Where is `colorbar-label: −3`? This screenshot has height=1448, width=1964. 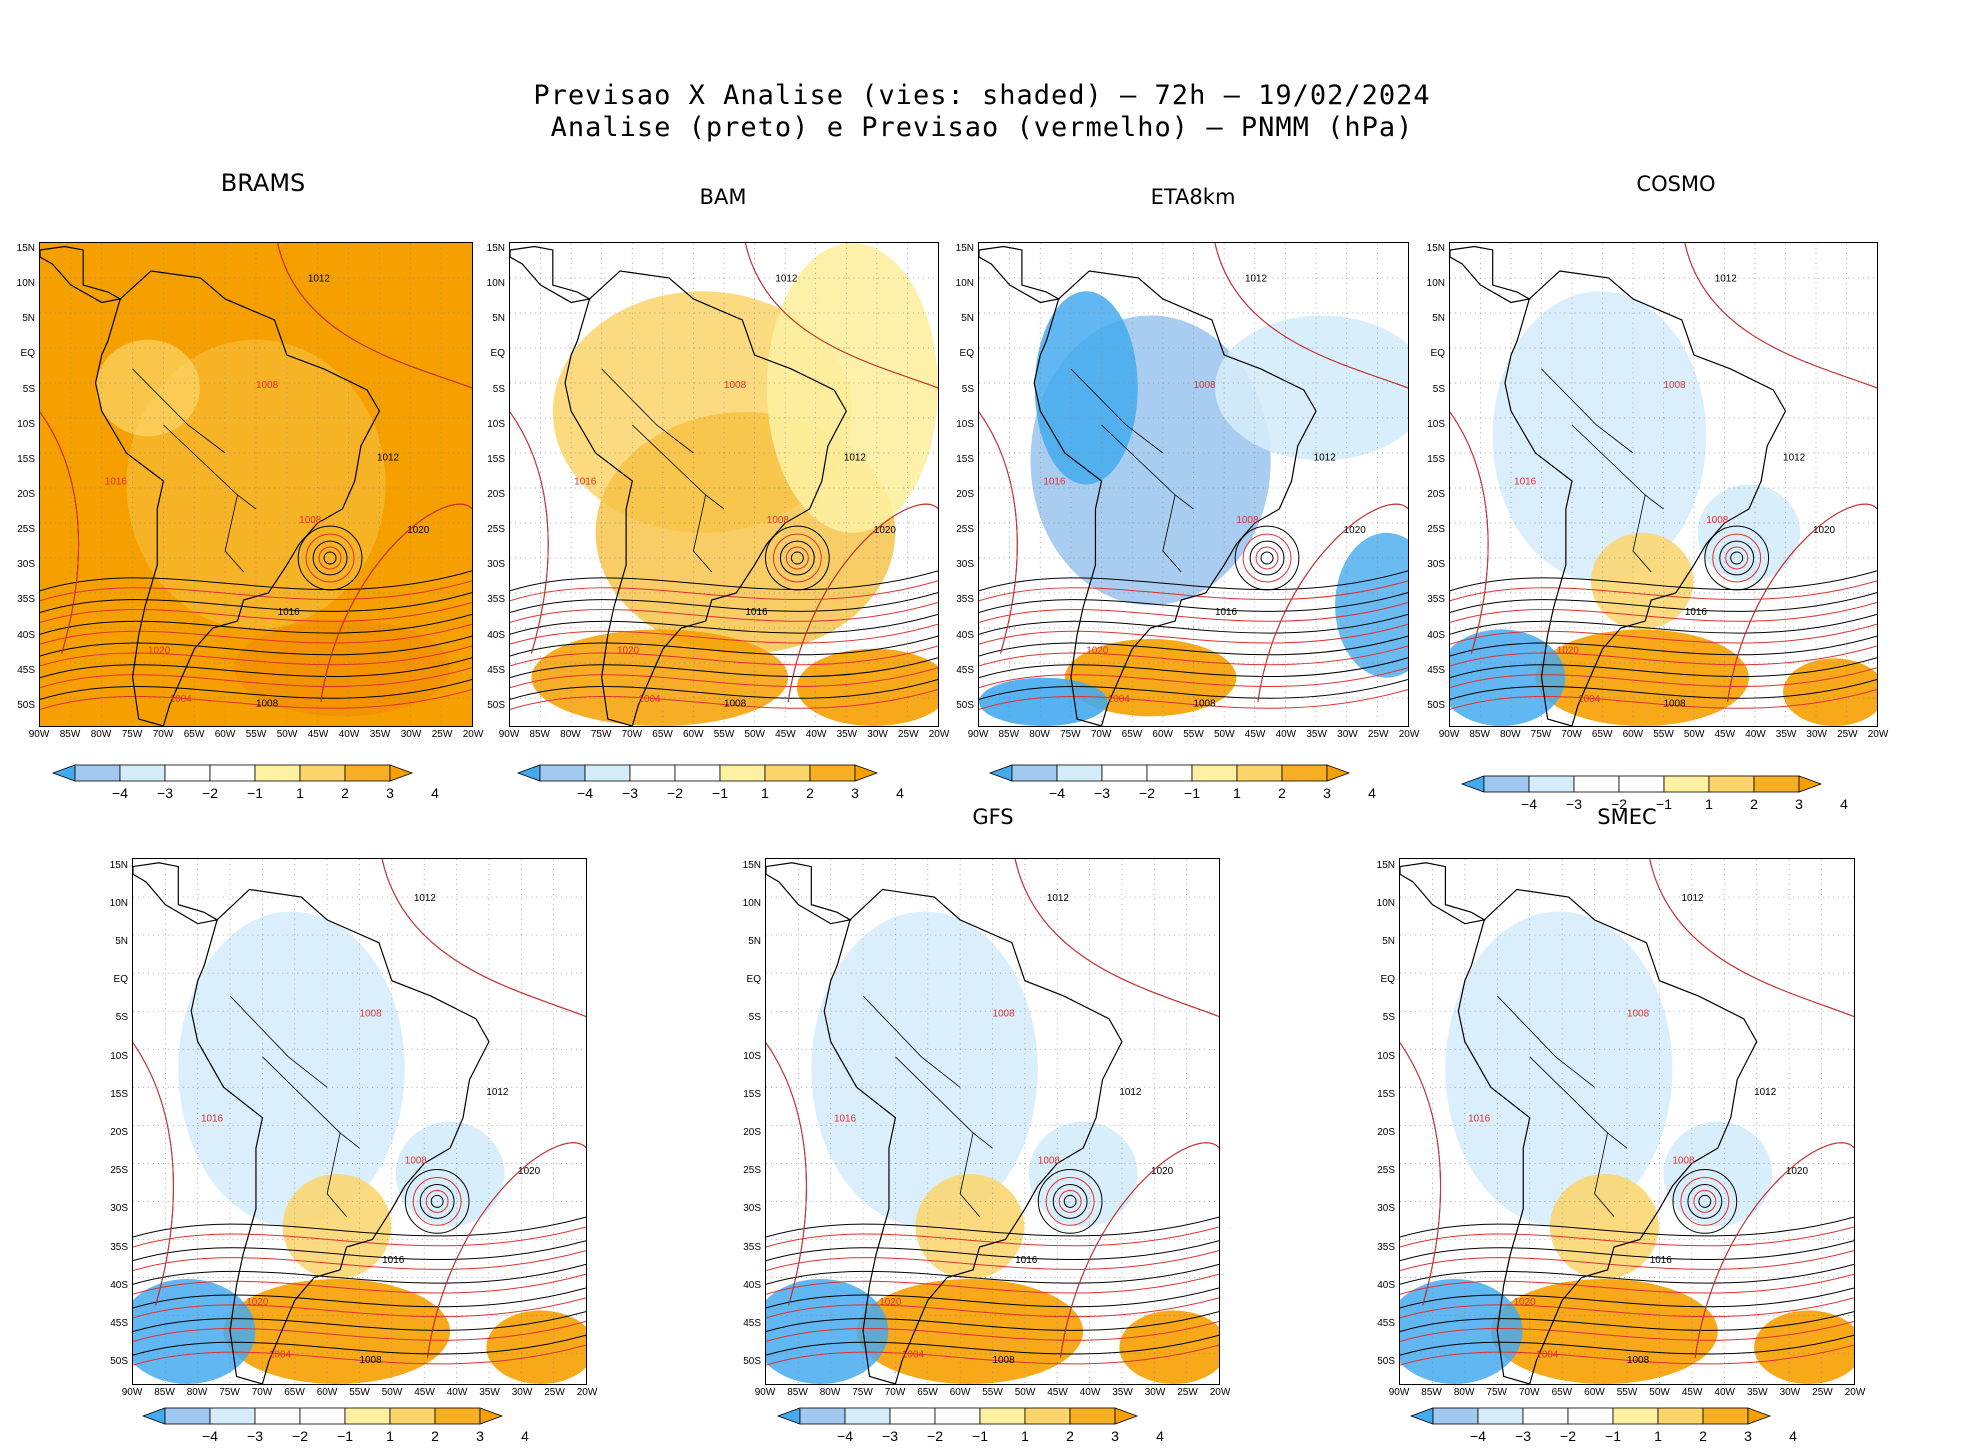
colorbar-label: −3 is located at coordinates (255, 1436).